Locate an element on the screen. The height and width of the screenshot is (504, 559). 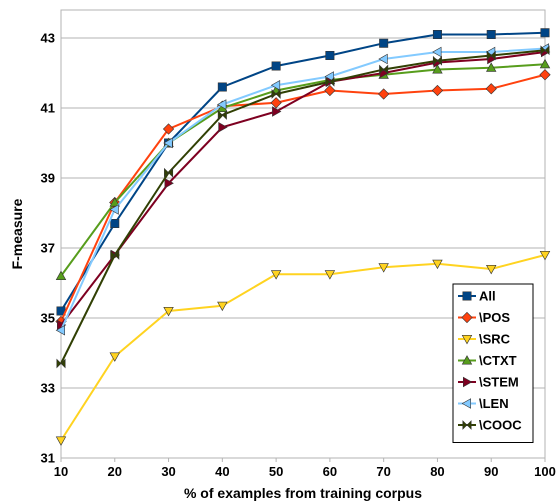
legend-entry: \POS is located at coordinates (484, 317).